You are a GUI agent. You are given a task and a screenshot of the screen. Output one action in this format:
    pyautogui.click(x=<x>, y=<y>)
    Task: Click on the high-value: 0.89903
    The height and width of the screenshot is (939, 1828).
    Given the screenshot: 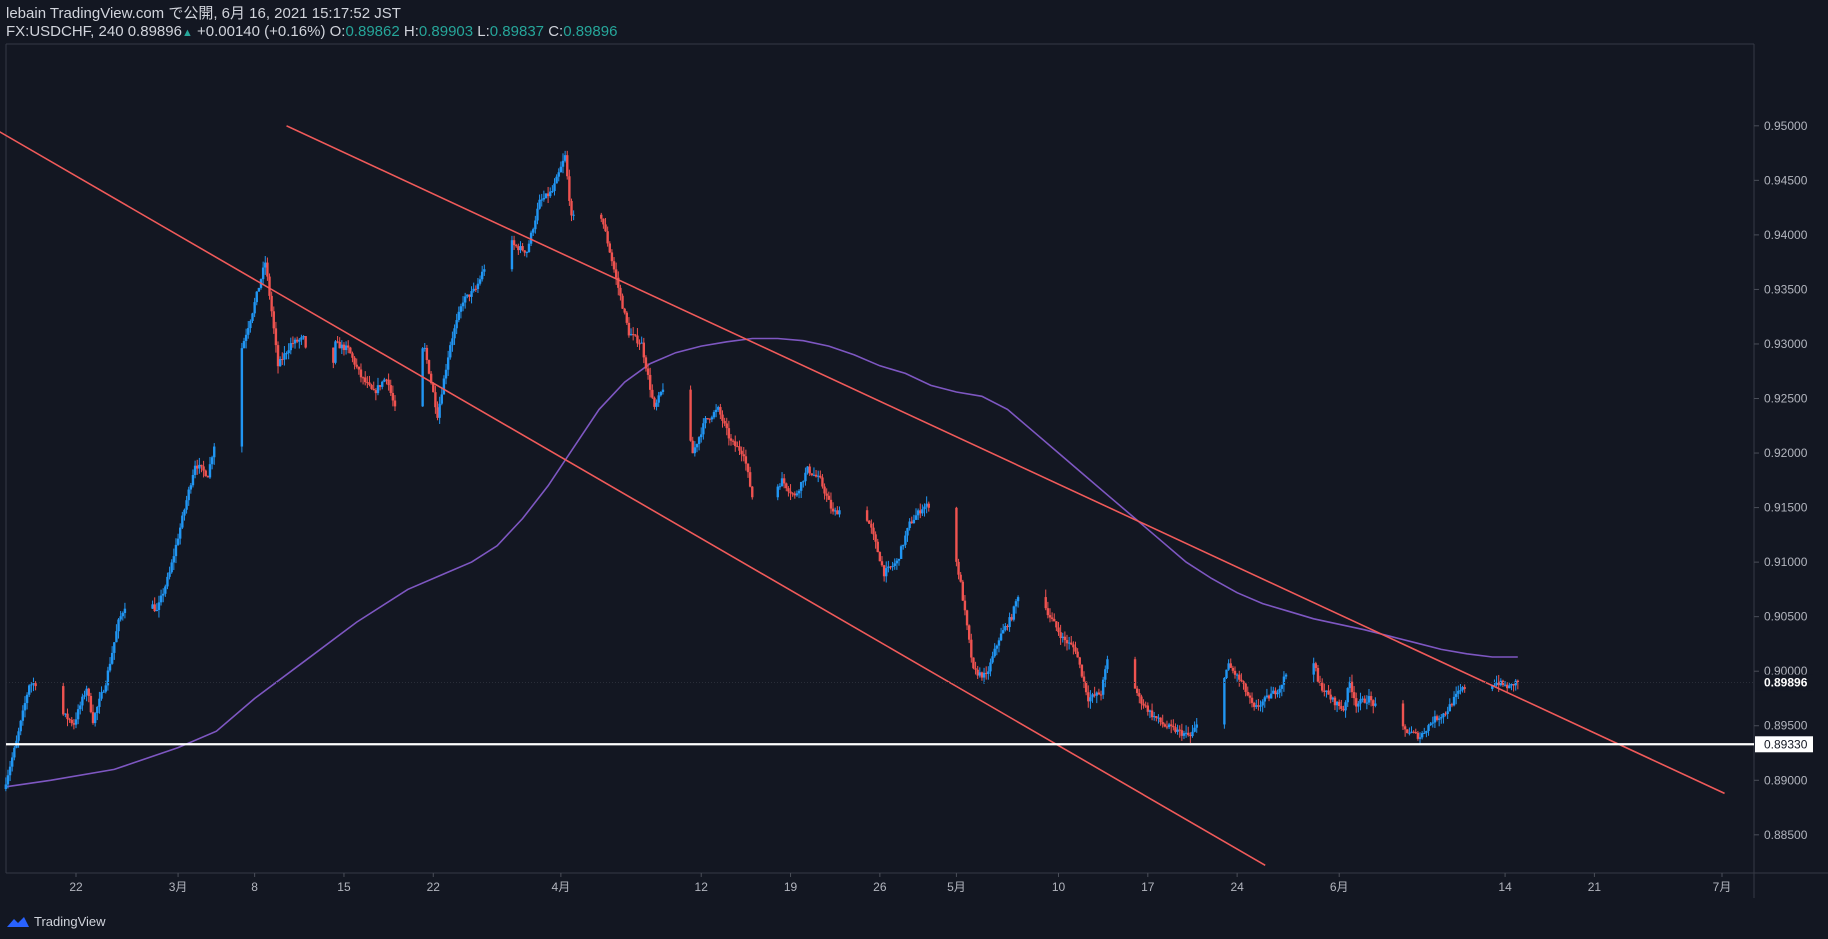 What is the action you would take?
    pyautogui.click(x=446, y=31)
    